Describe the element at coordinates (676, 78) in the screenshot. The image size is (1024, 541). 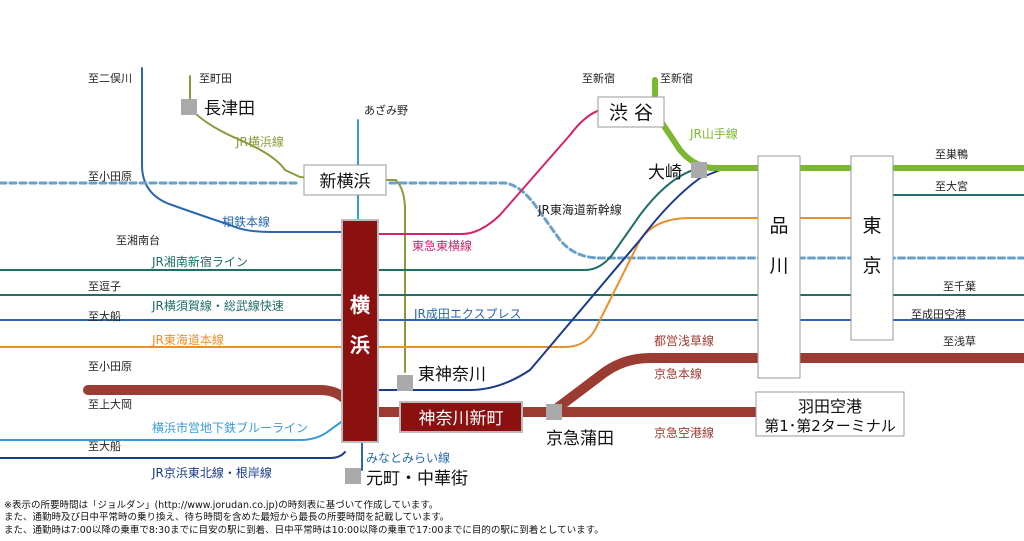
I see `dir-shinjuku-2: 至新宿` at that location.